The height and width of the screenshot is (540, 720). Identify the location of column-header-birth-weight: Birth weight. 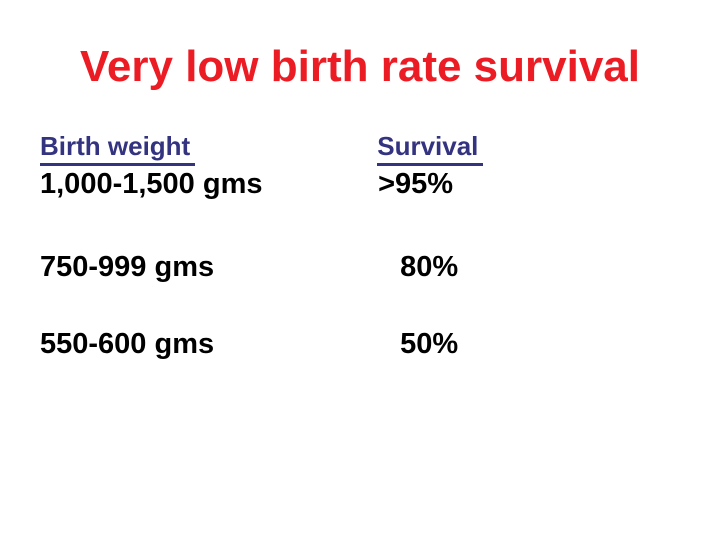
(205, 148).